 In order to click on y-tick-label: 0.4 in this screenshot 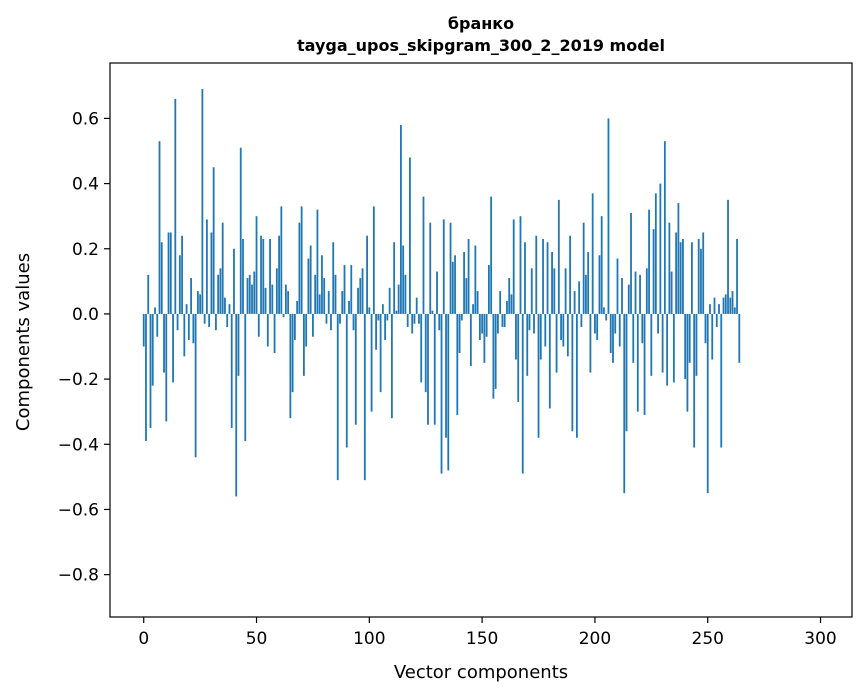, I will do `click(85, 185)`.